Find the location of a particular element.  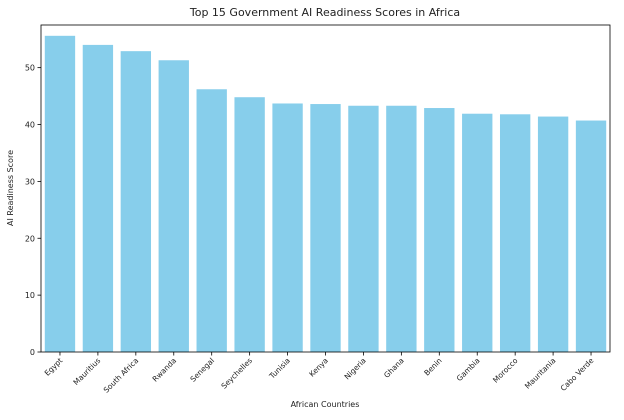

y-tick-label: 40 is located at coordinates (30, 125).